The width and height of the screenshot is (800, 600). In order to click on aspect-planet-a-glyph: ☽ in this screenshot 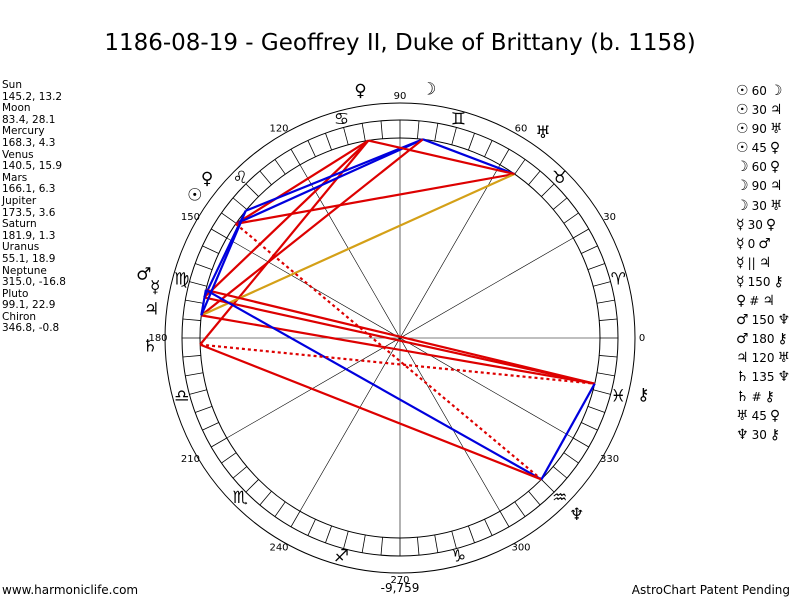, I will do `click(742, 186)`.